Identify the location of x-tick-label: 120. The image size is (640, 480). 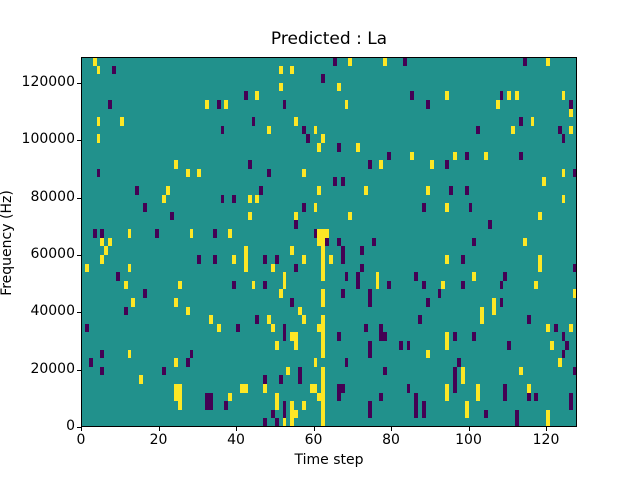
(546, 440).